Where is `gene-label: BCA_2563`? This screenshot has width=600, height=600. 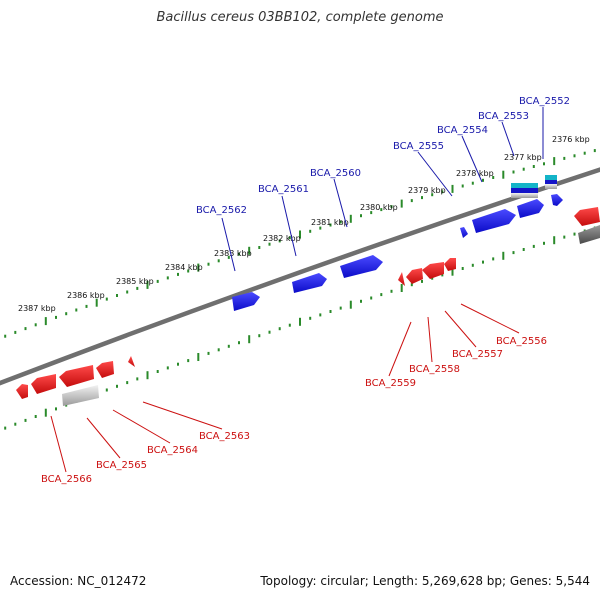
gene-label: BCA_2563 is located at coordinates (224, 436).